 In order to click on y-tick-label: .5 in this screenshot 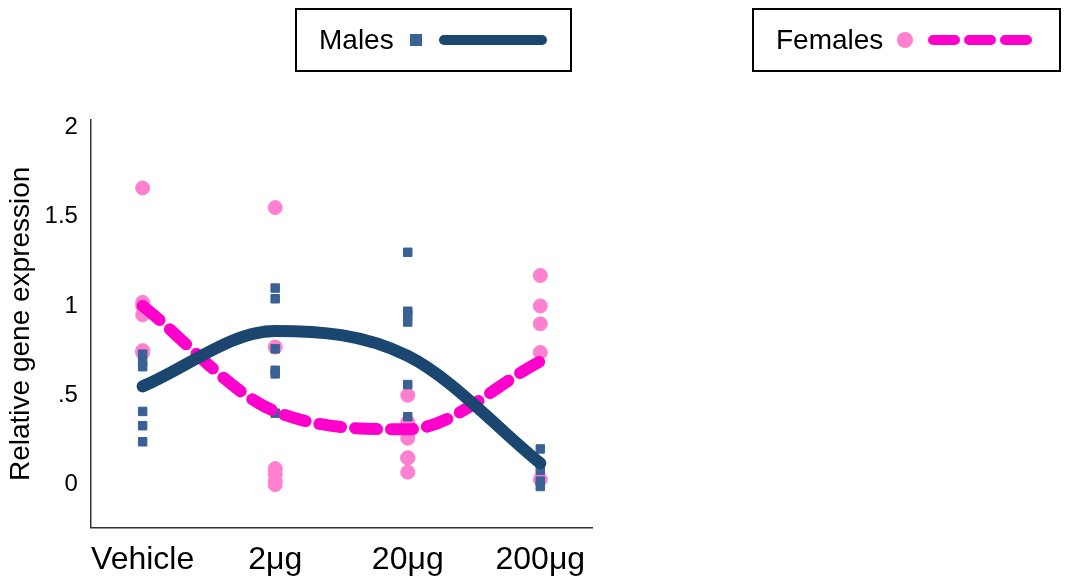, I will do `click(67, 393)`.